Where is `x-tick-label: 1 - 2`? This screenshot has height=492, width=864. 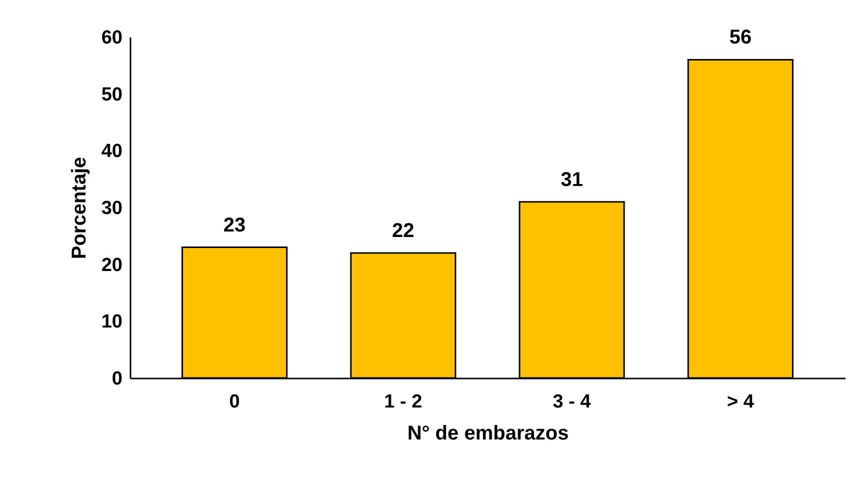 x-tick-label: 1 - 2 is located at coordinates (403, 402).